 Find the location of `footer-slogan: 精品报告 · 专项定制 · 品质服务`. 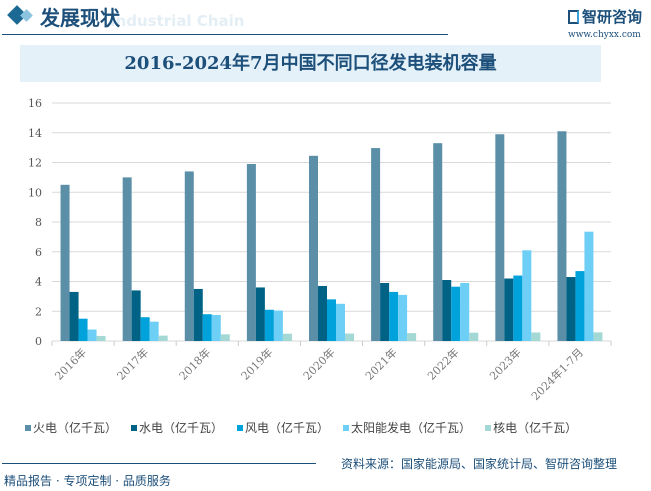

footer-slogan: 精品报告 · 专项定制 · 品质服务 is located at coordinates (87, 481).